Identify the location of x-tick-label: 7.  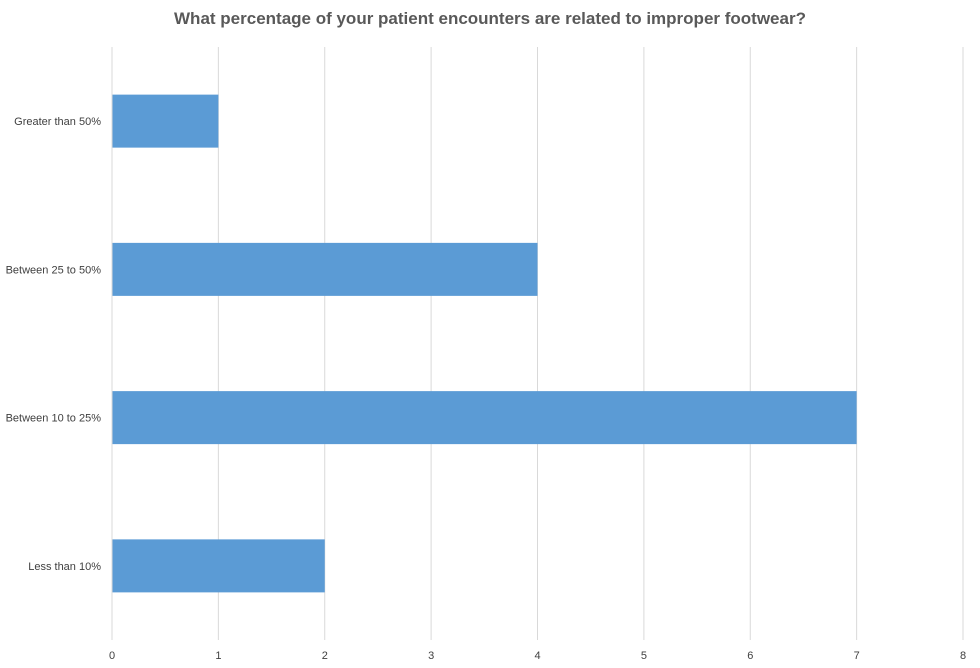
(857, 656).